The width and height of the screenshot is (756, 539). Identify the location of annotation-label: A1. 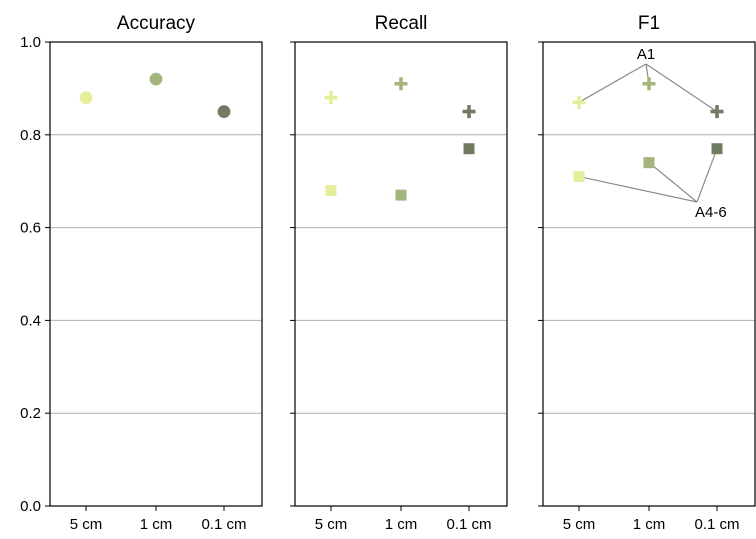
(646, 54).